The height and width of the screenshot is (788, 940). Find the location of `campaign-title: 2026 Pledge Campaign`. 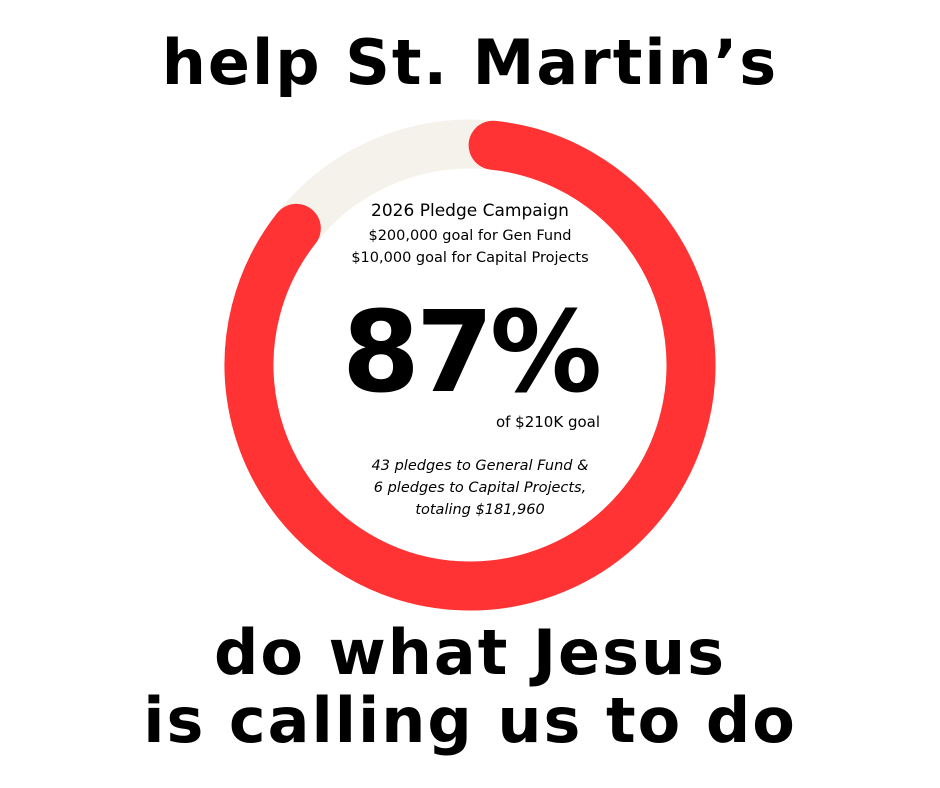

campaign-title: 2026 Pledge Campaign is located at coordinates (470, 211).